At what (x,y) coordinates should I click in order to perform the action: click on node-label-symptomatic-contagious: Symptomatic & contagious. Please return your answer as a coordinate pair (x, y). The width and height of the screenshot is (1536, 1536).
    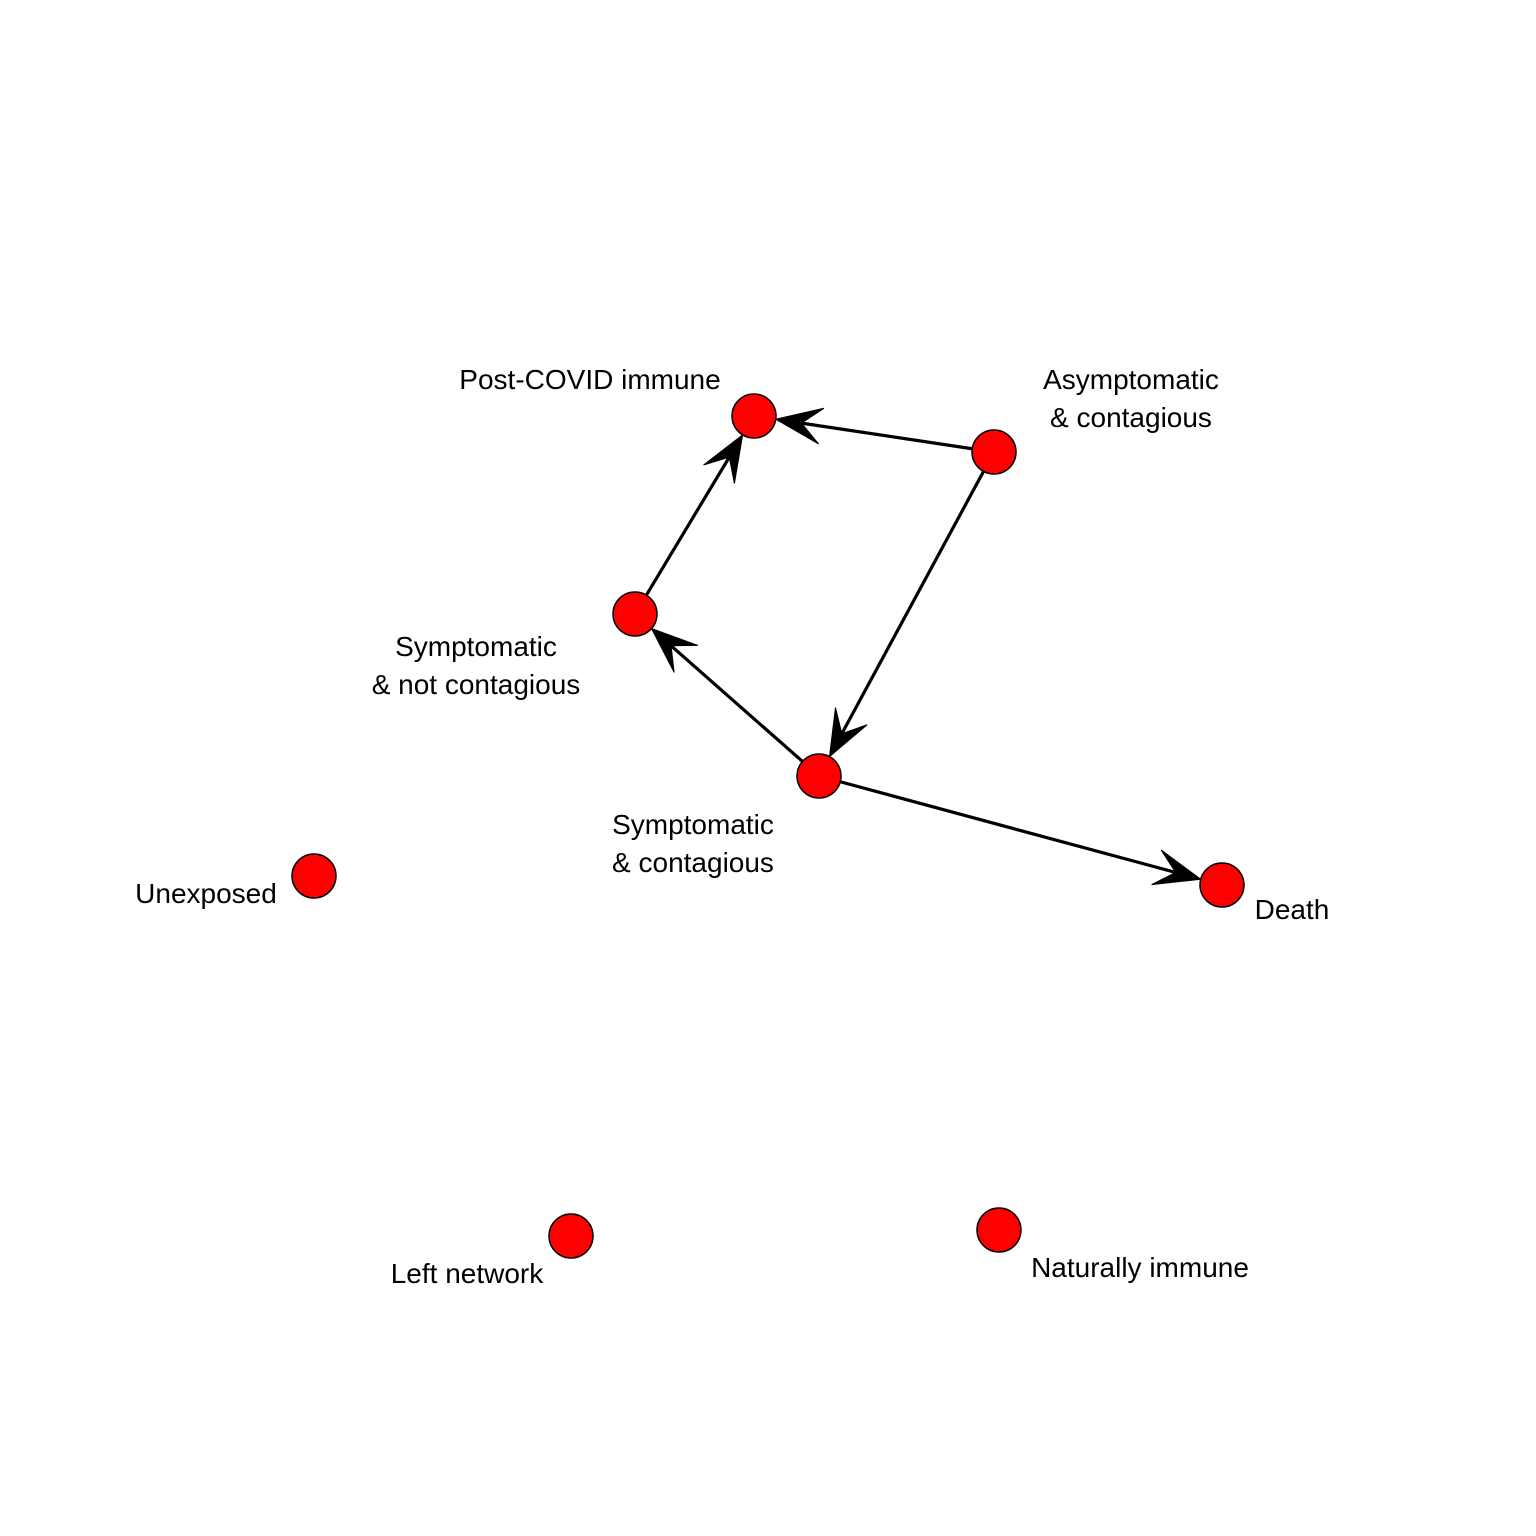
    Looking at the image, I should click on (693, 843).